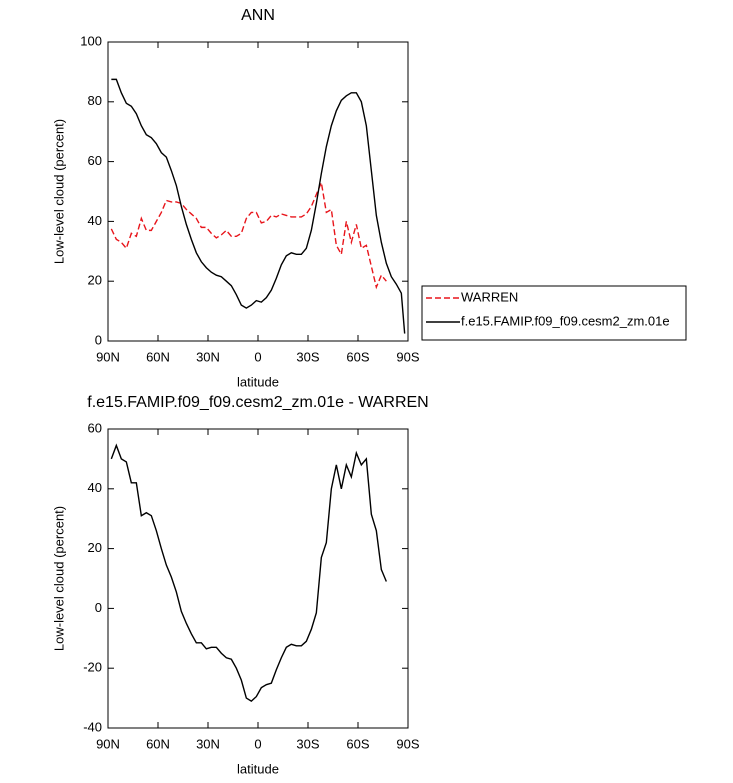  I want to click on chart-title: ANN, so click(258, 15).